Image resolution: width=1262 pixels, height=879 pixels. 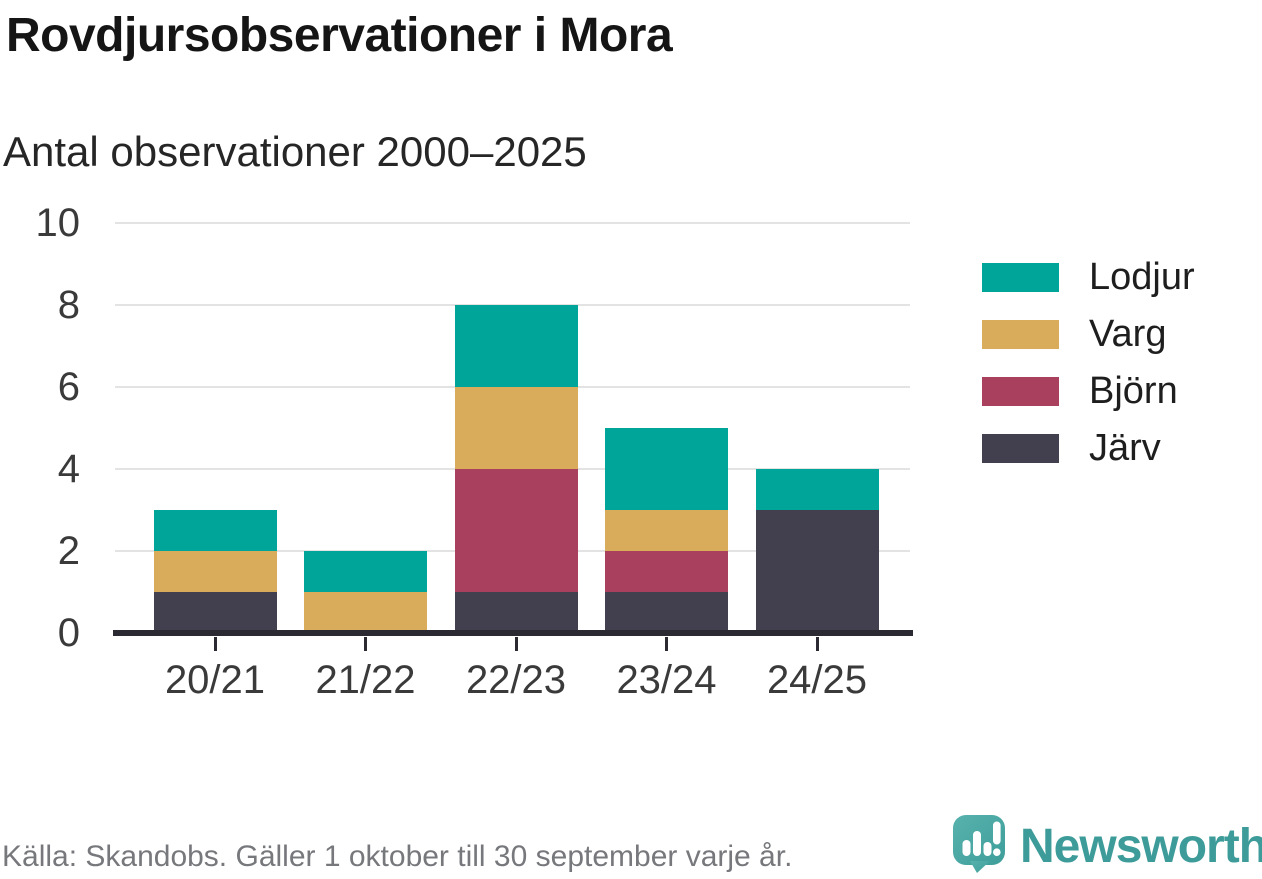 What do you see at coordinates (1141, 846) in the screenshot?
I see `brand-name: Newsworthy` at bounding box center [1141, 846].